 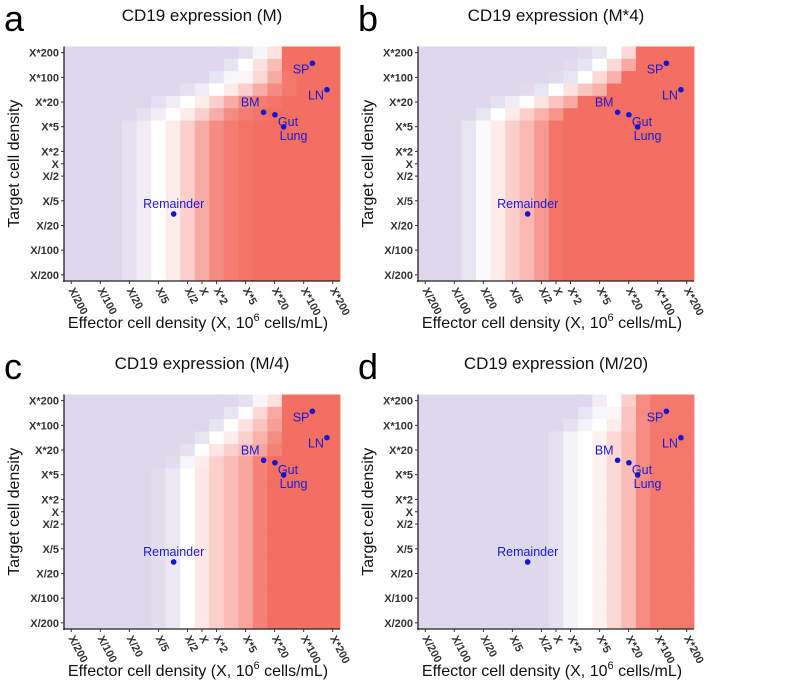 What do you see at coordinates (556, 15) in the screenshot?
I see `panel-title: CD19 expression (M*4)` at bounding box center [556, 15].